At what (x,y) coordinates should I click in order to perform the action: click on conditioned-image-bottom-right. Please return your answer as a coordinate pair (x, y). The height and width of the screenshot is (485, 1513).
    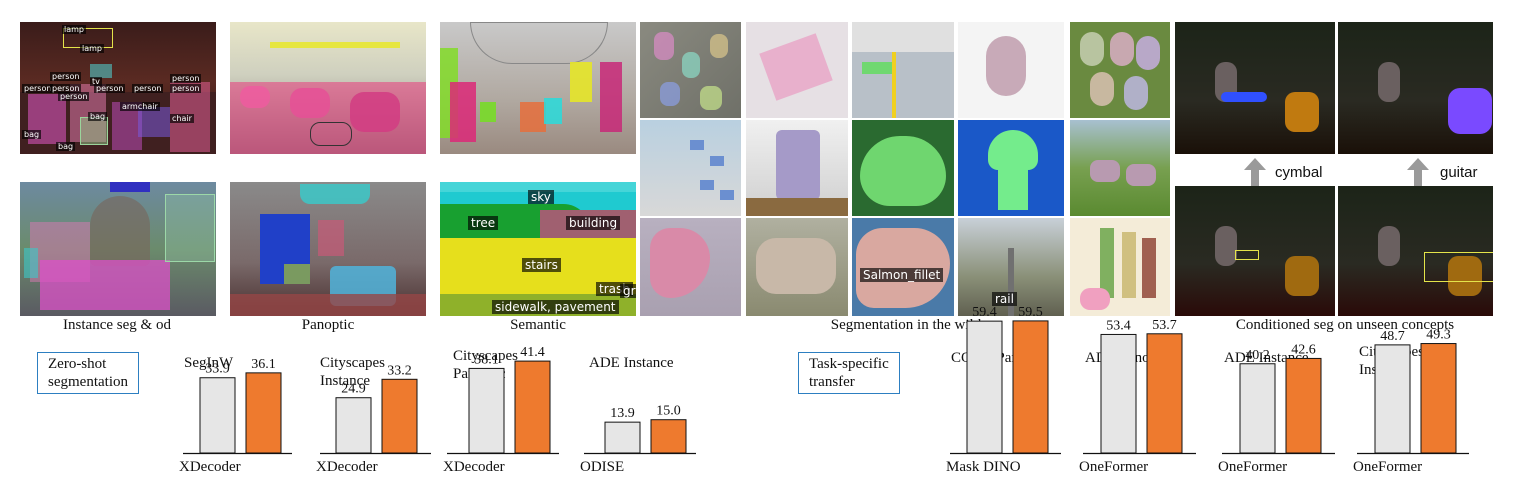
    Looking at the image, I should click on (1415, 251).